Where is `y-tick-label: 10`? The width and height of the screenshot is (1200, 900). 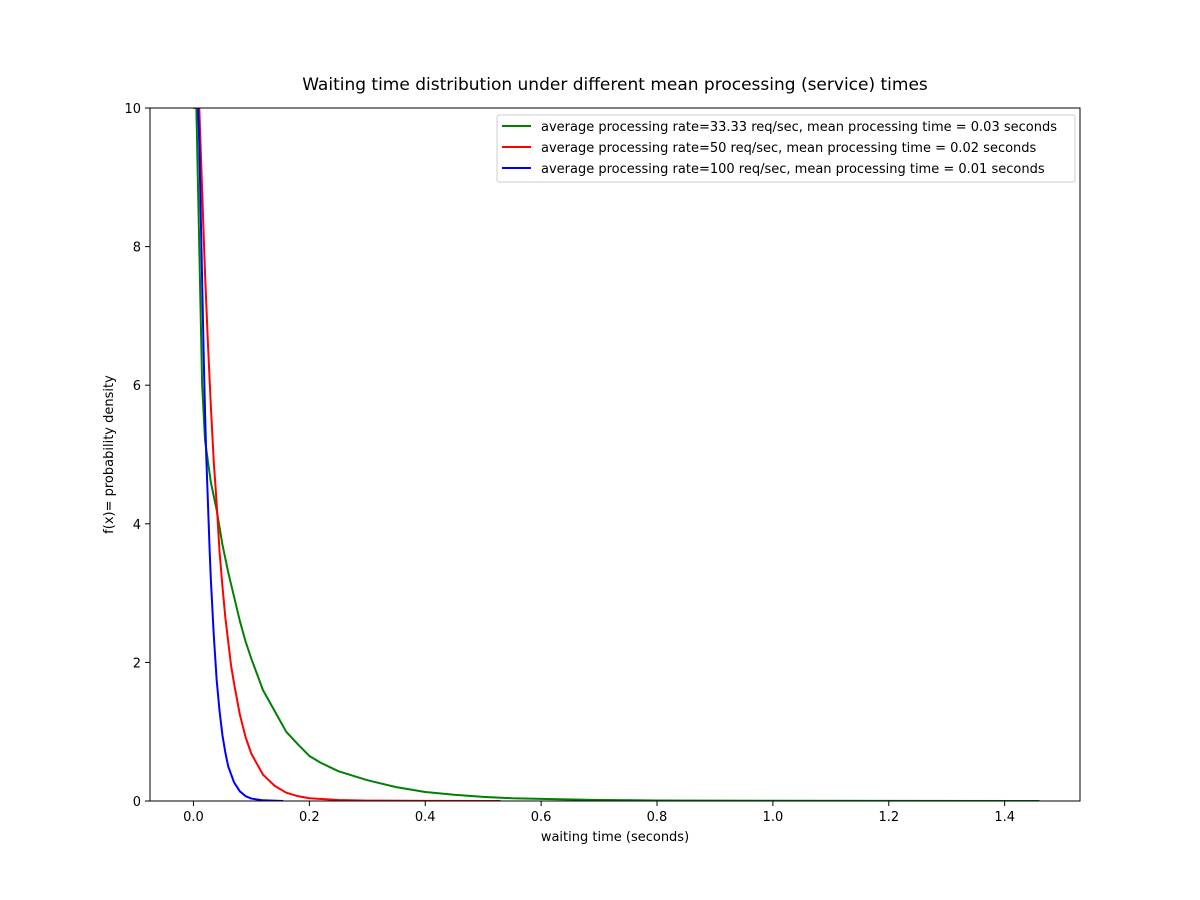
y-tick-label: 10 is located at coordinates (132, 109).